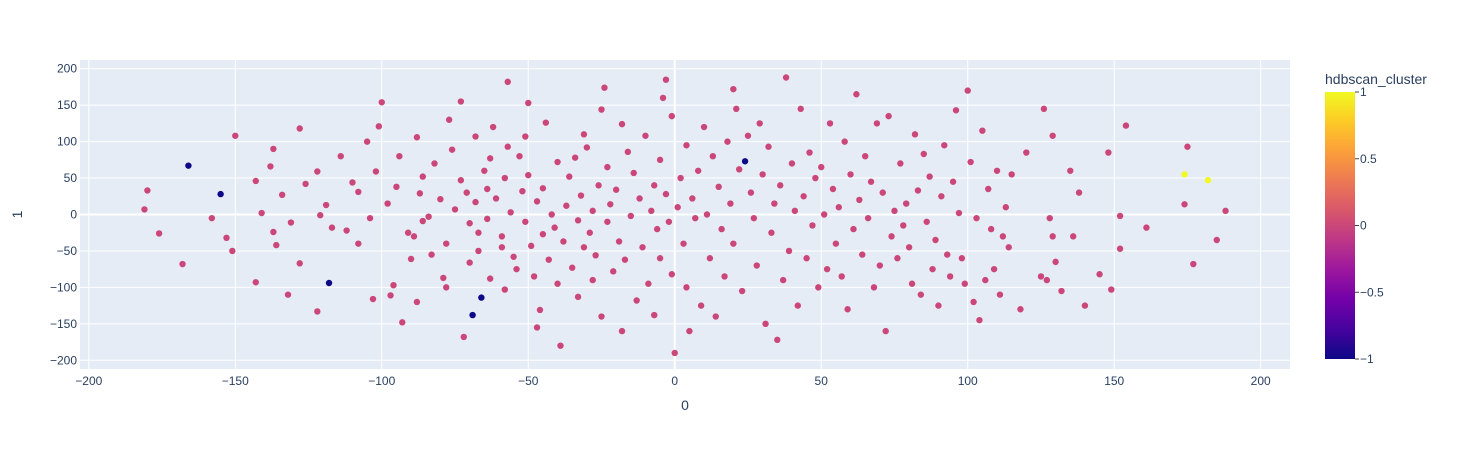 Image resolution: width=1462 pixels, height=455 pixels. I want to click on x-axis-ticks: −200 −150 −100 −50 0 50 100 150 200, so click(673, 381).